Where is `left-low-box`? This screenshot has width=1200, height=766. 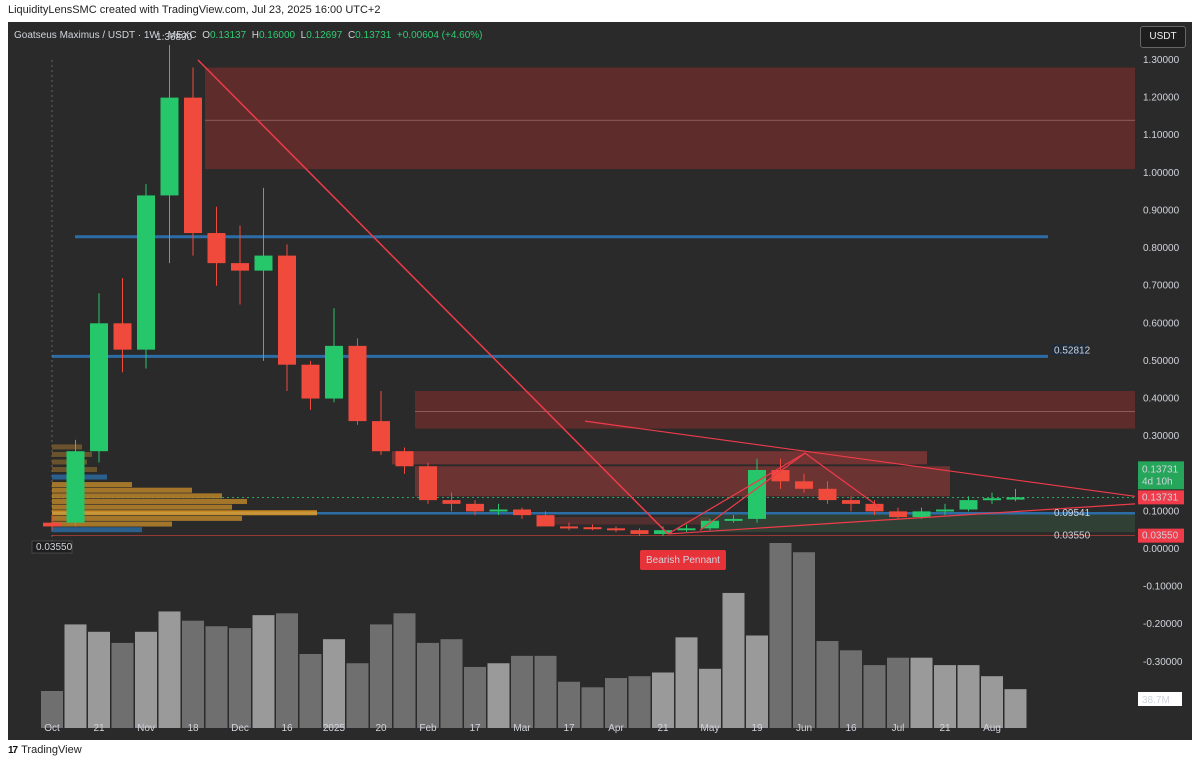
left-low-box is located at coordinates (52, 547).